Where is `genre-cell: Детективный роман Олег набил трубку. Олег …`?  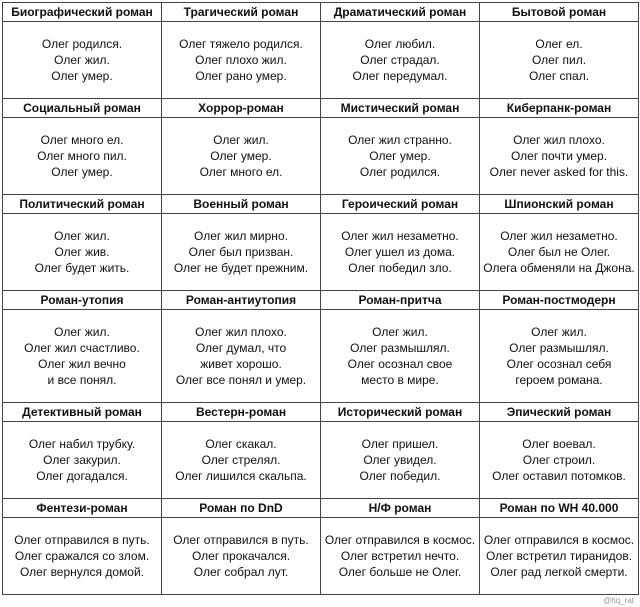 genre-cell: Детективный роман Олег набил трубку. Олег … is located at coordinates (82, 451).